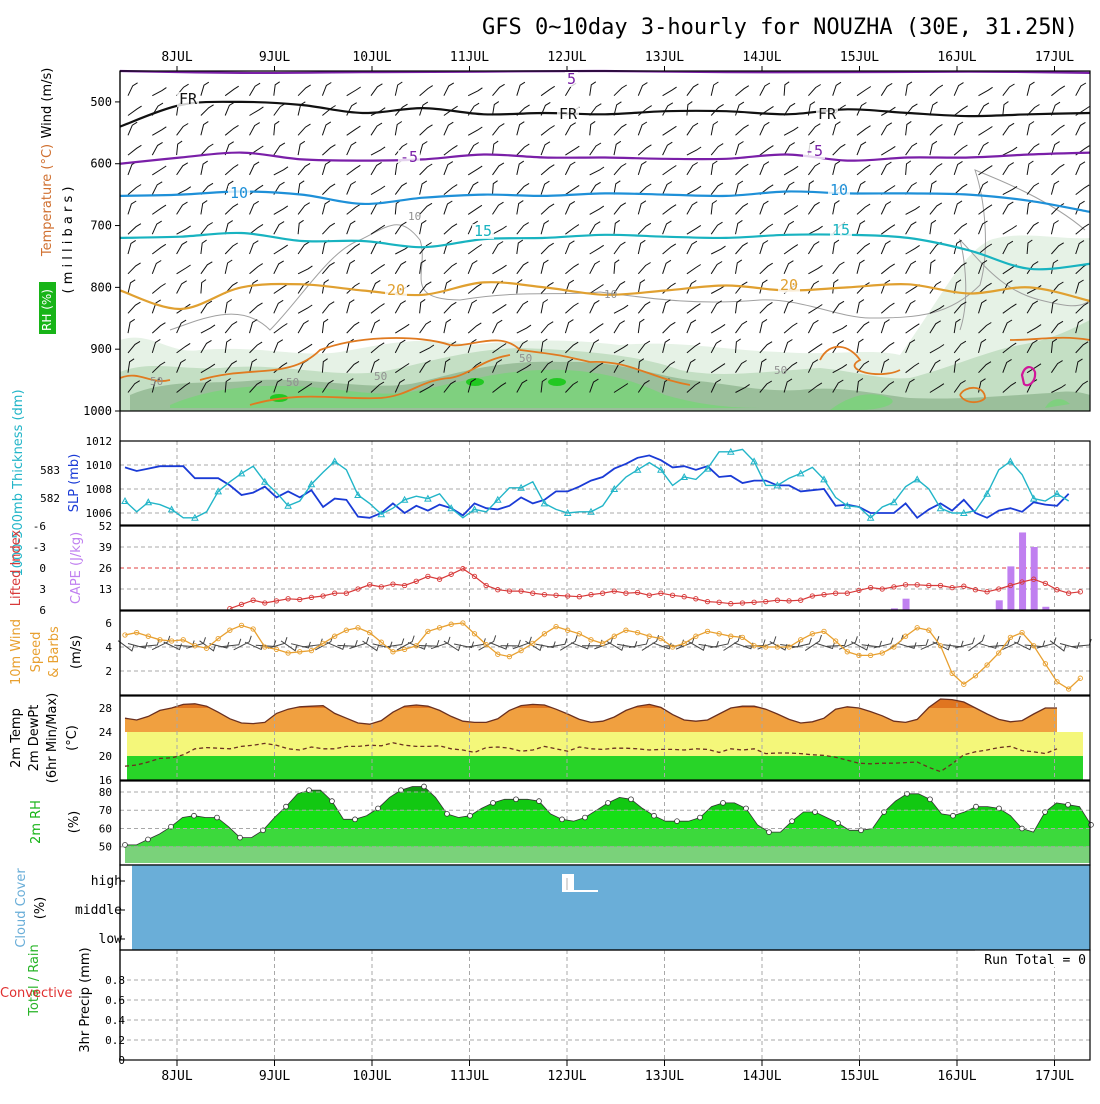 This screenshot has height=1104, width=1100. I want to click on isotherm-label-bg, so click(571, 79).